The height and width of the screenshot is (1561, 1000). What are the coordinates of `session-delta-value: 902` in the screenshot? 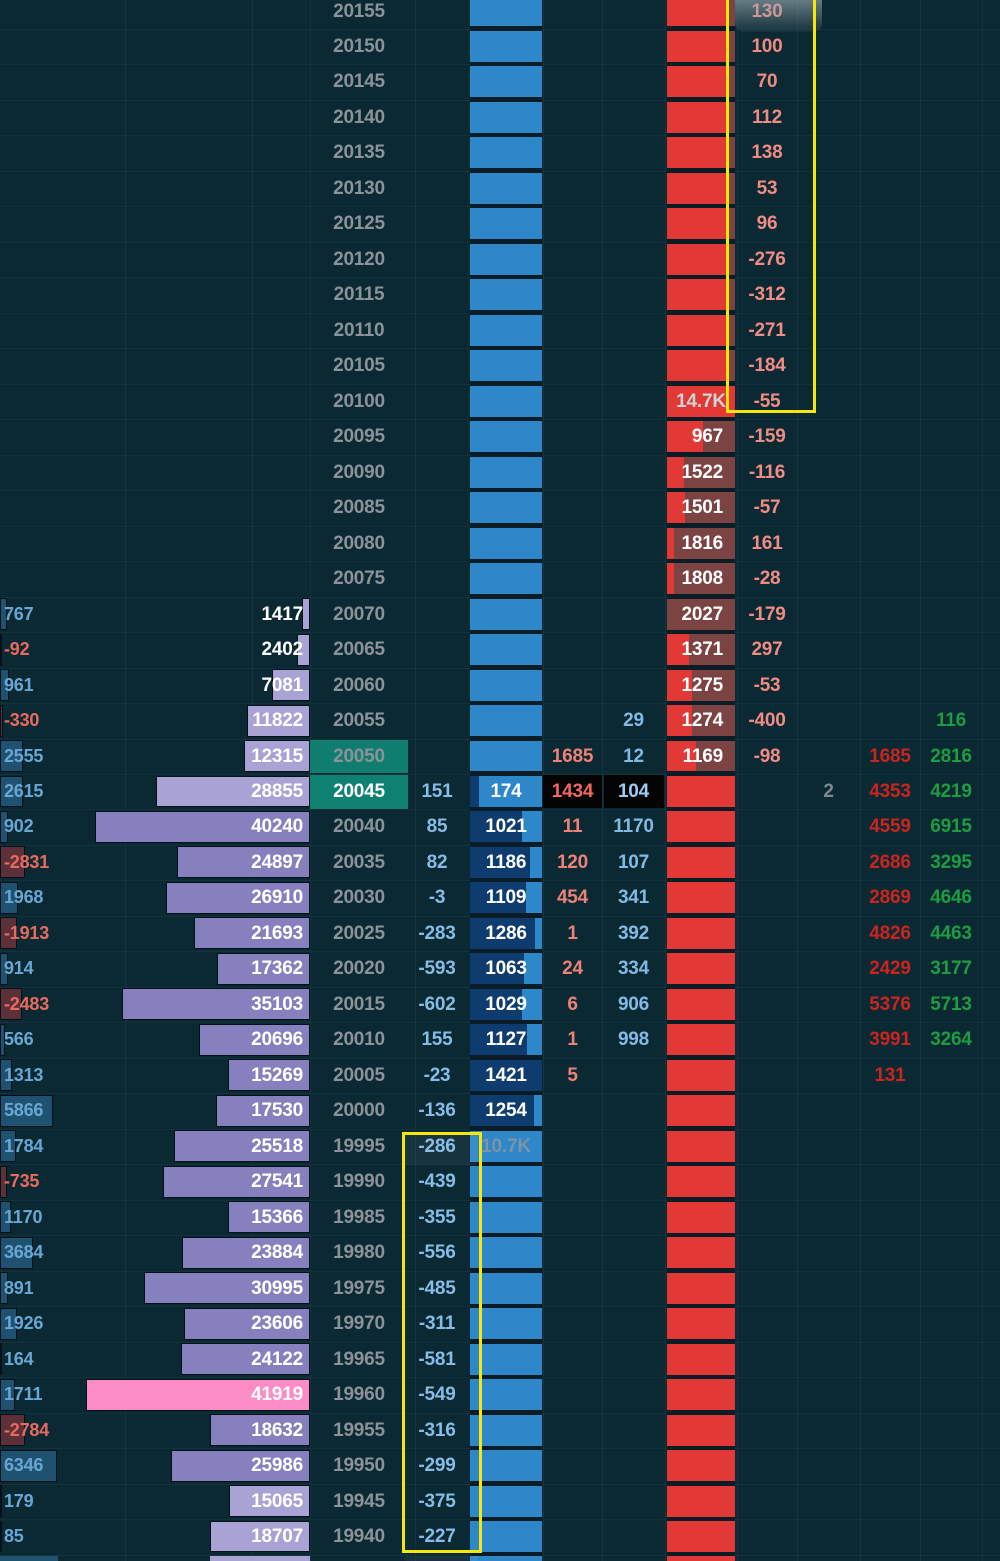 It's located at (19, 826).